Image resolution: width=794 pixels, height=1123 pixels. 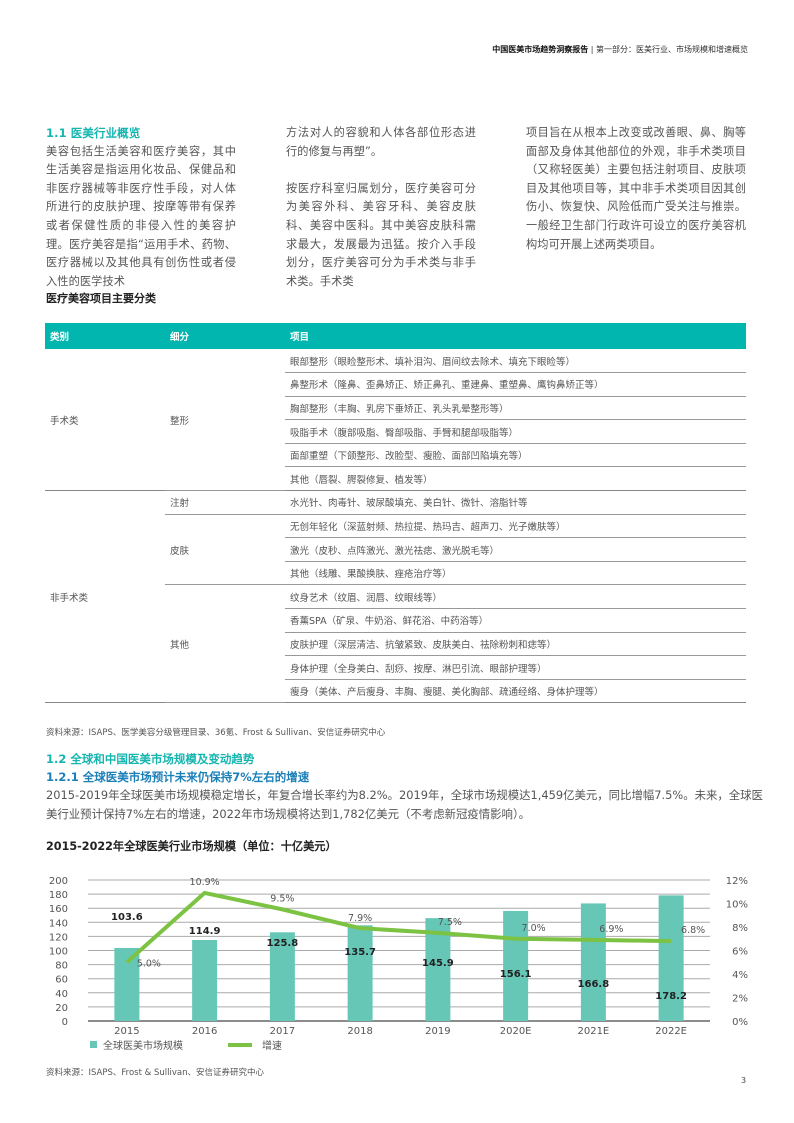 What do you see at coordinates (740, 975) in the screenshot?
I see `right-axis-tick-label: 4%` at bounding box center [740, 975].